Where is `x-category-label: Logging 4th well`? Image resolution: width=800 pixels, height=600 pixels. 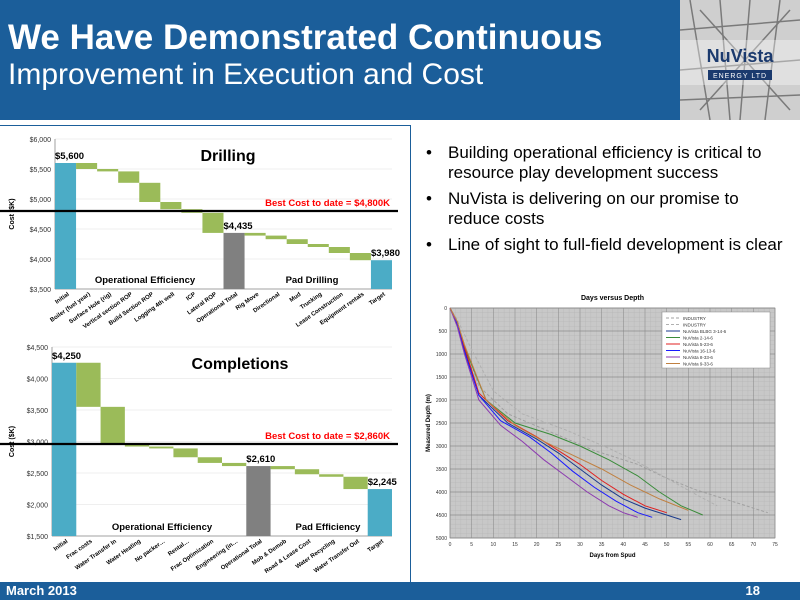 x-category-label: Logging 4th well is located at coordinates (155, 308).